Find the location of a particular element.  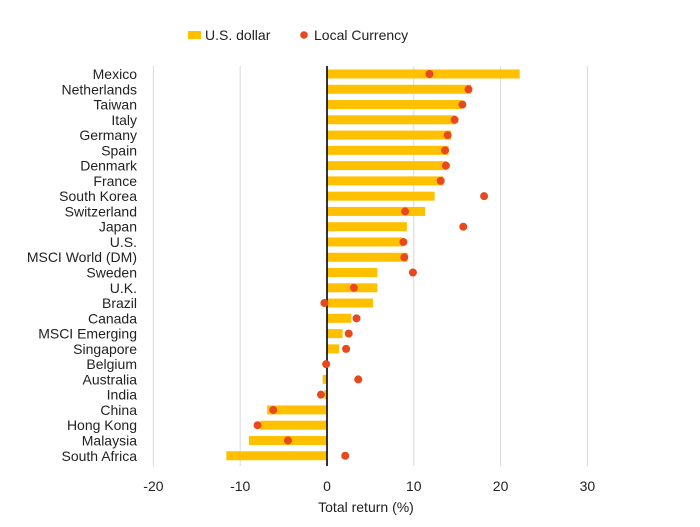

bar-usd-south-korea is located at coordinates (381, 196).